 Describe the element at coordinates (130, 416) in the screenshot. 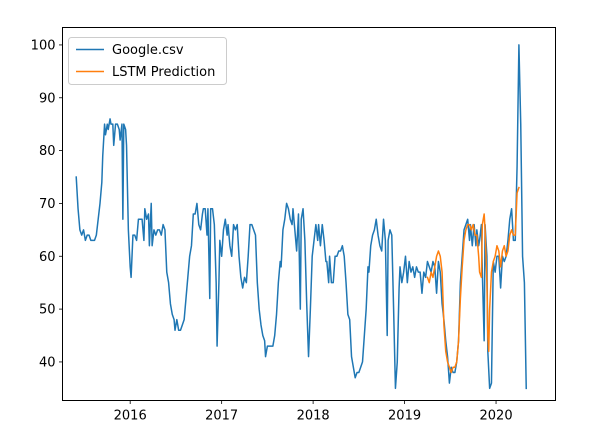

I see `x-tick-label: 2016` at that location.